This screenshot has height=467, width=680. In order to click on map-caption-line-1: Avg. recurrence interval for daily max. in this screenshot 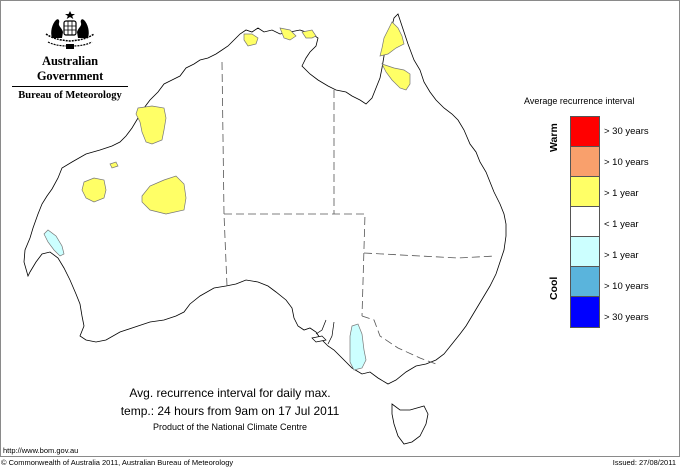, I will do `click(230, 393)`.